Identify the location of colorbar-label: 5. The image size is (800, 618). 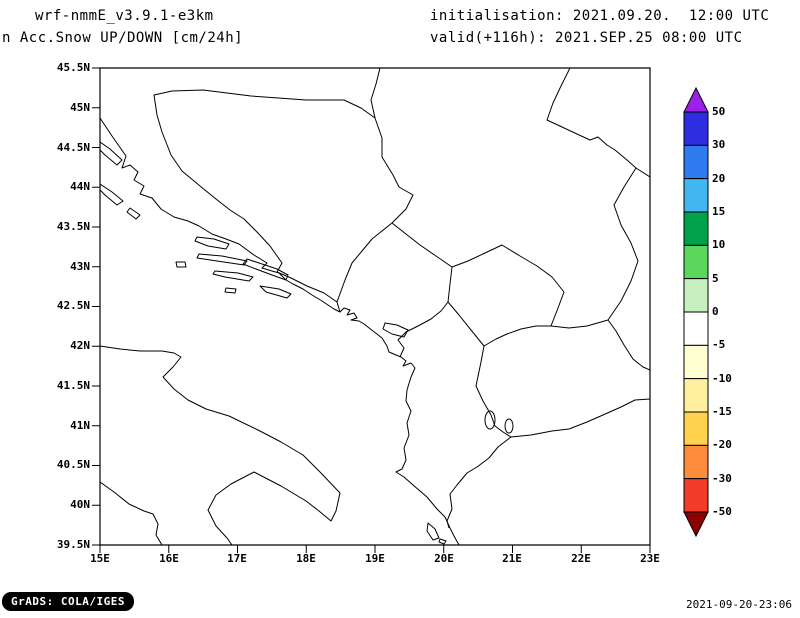
(715, 278).